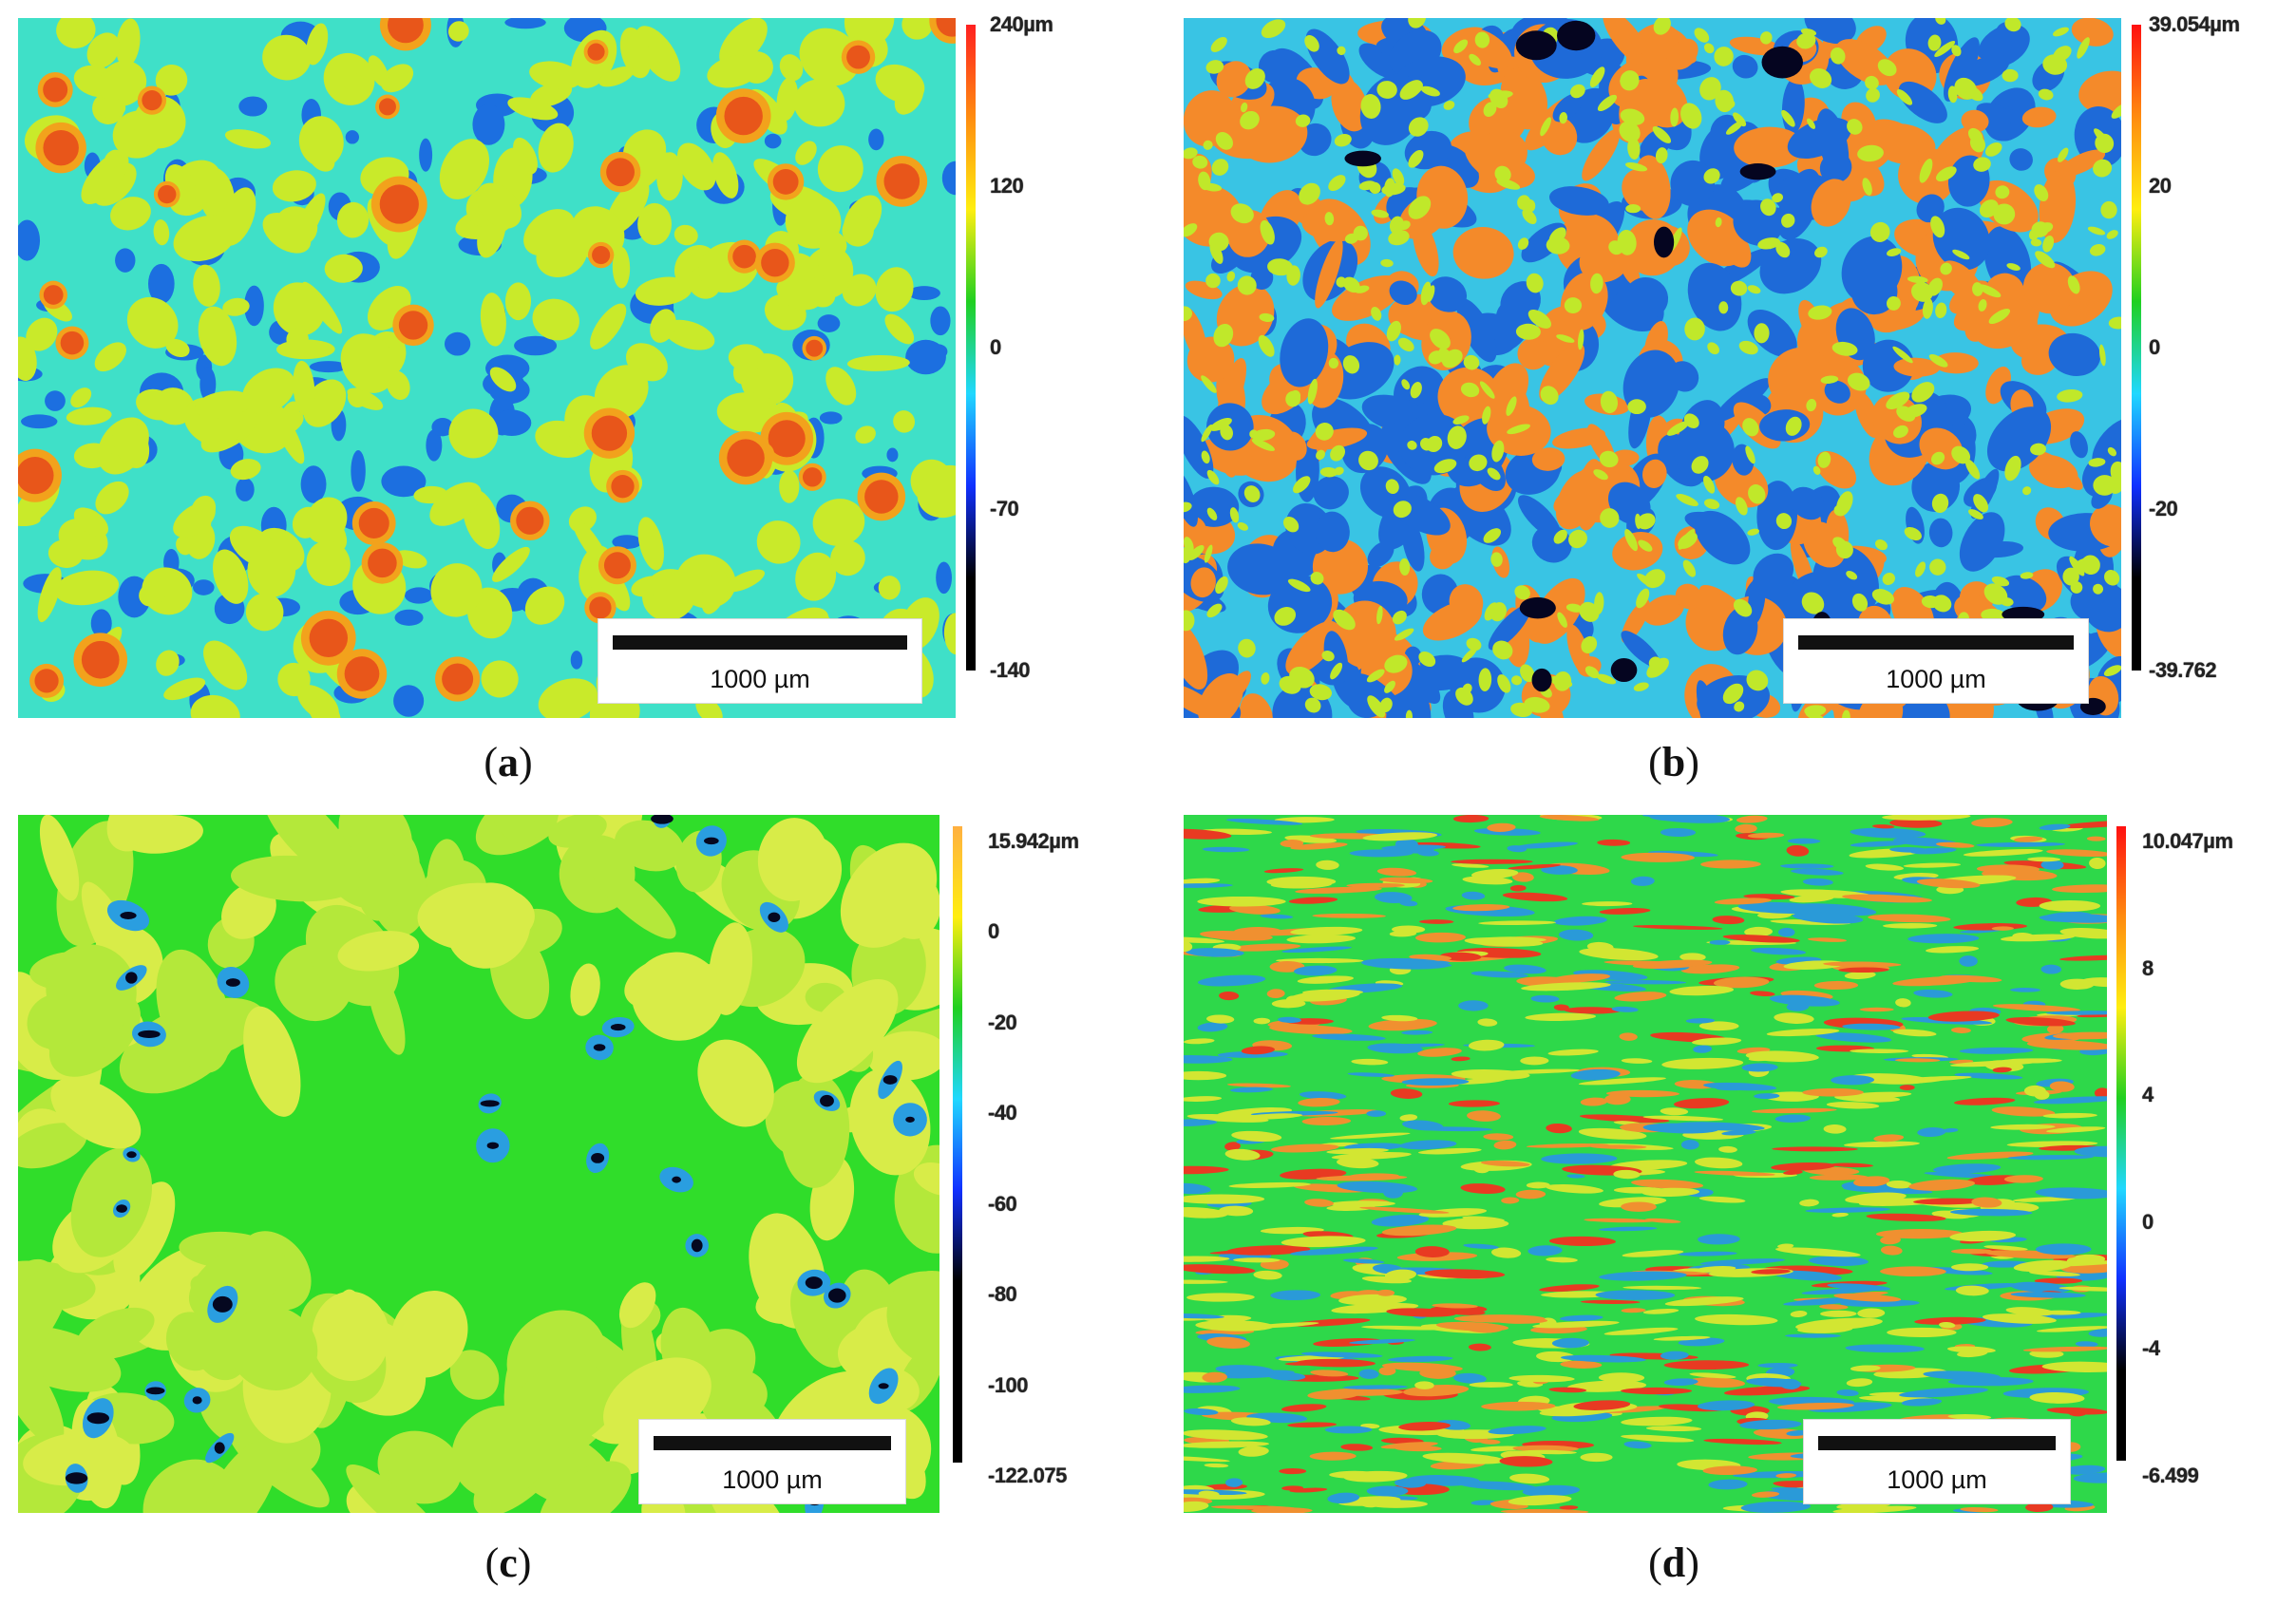 This screenshot has width=2296, height=1606. I want to click on scale-bar-c, so click(772, 1443).